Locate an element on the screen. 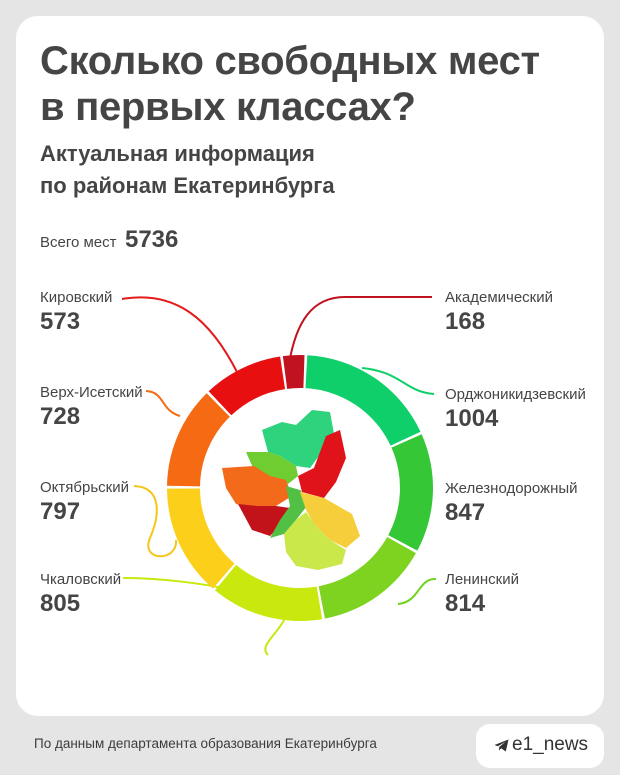 This screenshot has width=620, height=775. district-value: 814 is located at coordinates (465, 603).